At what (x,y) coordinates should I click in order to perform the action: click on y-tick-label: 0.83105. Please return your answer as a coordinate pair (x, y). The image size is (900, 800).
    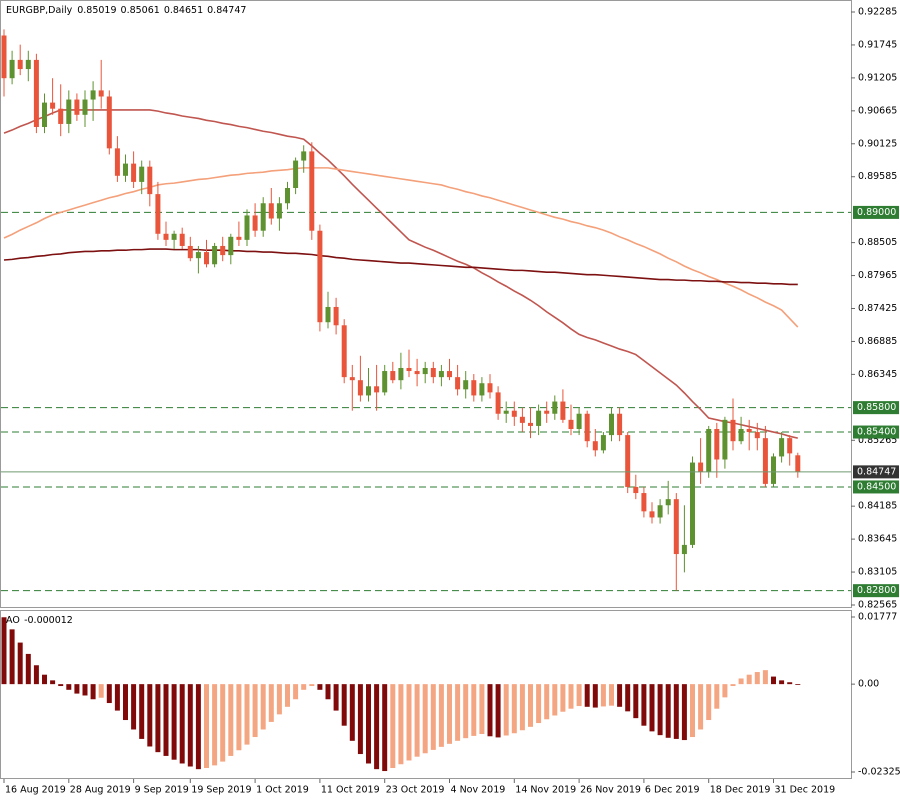
    Looking at the image, I should click on (877, 572).